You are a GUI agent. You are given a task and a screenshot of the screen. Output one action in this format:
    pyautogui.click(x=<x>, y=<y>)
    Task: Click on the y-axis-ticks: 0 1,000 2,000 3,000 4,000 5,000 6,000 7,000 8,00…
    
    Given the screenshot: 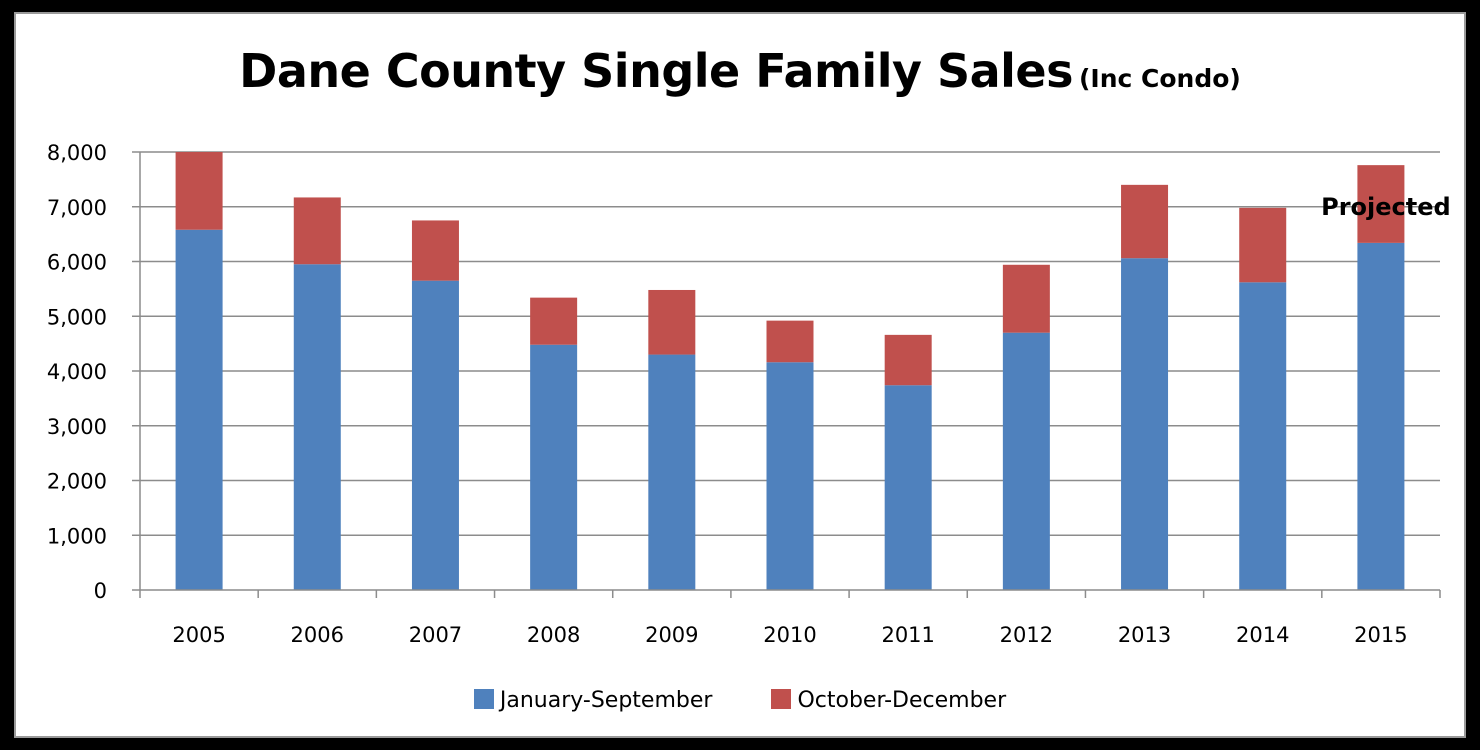 What is the action you would take?
    pyautogui.click(x=93, y=372)
    